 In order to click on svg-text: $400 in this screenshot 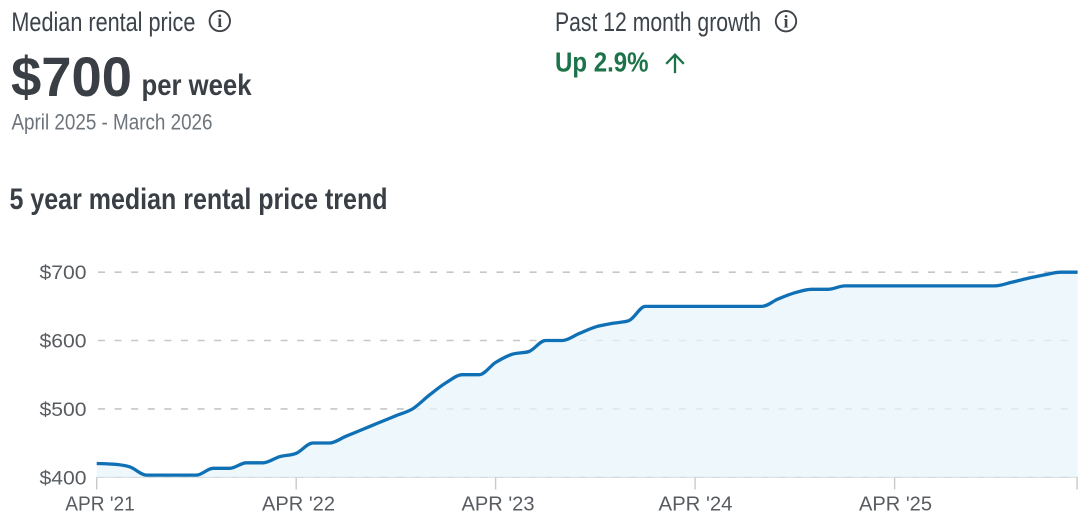, I will do `click(63, 478)`.